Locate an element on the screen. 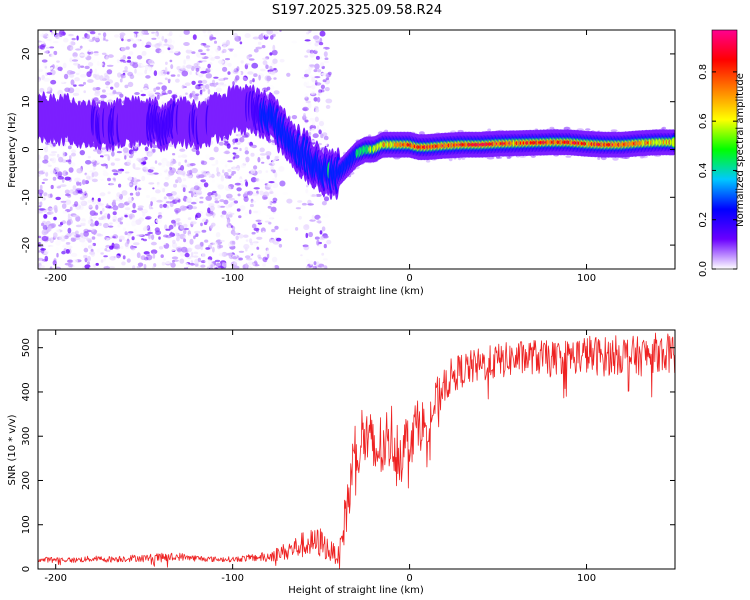 The image size is (750, 600). x-tick-label: -100 is located at coordinates (232, 278).